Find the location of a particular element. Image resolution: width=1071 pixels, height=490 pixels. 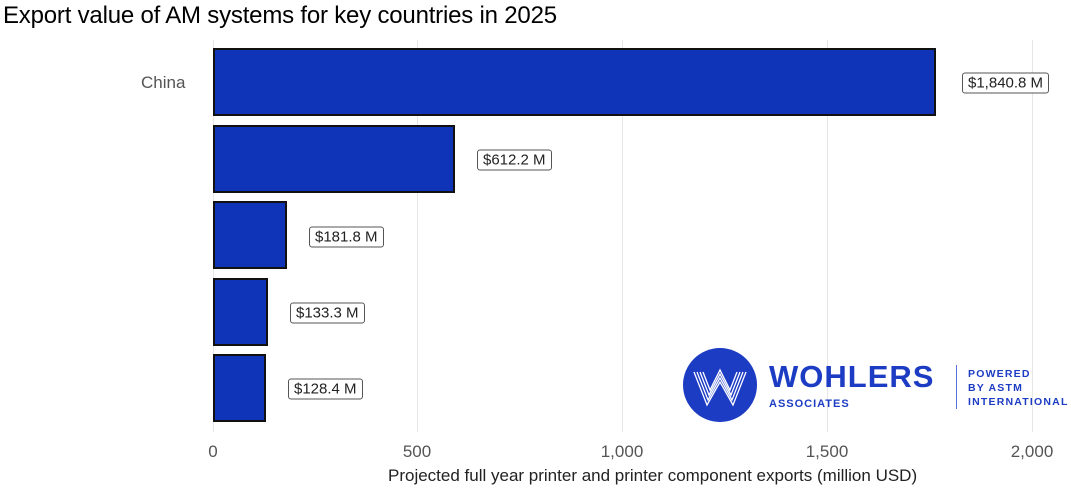

bar-label-2: $612.2 M is located at coordinates (514, 160).